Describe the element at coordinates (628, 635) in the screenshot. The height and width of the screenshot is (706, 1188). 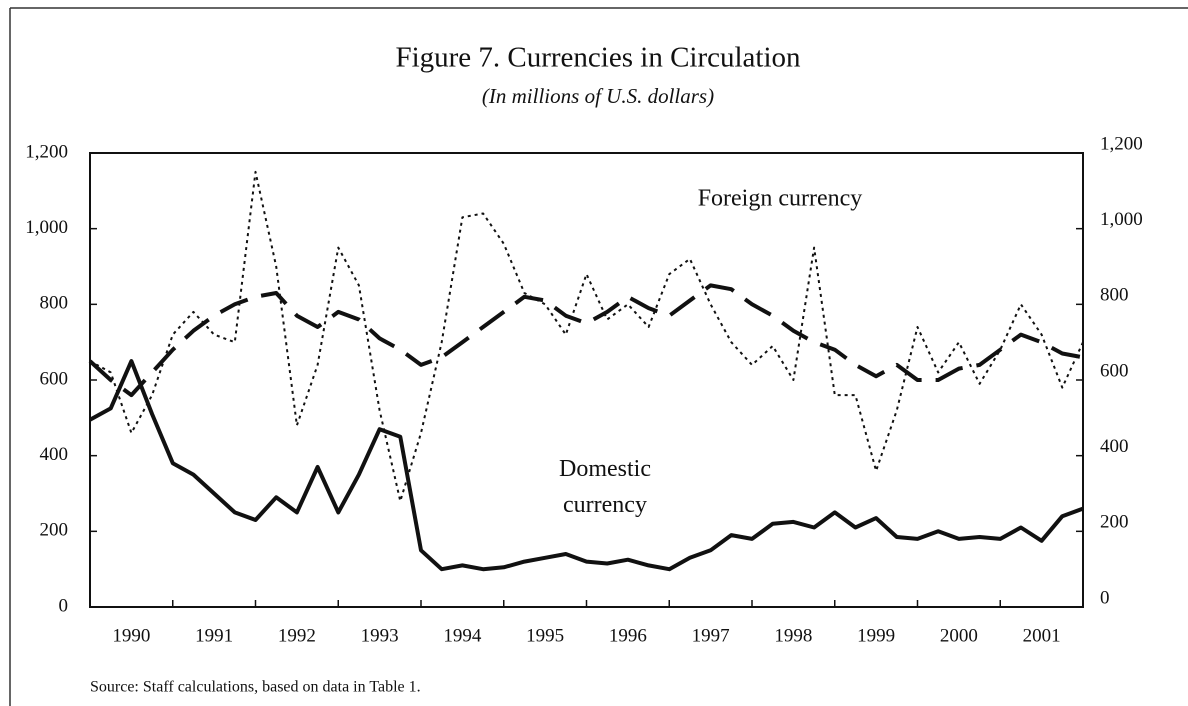
I see `x-tick-label: 1996` at that location.